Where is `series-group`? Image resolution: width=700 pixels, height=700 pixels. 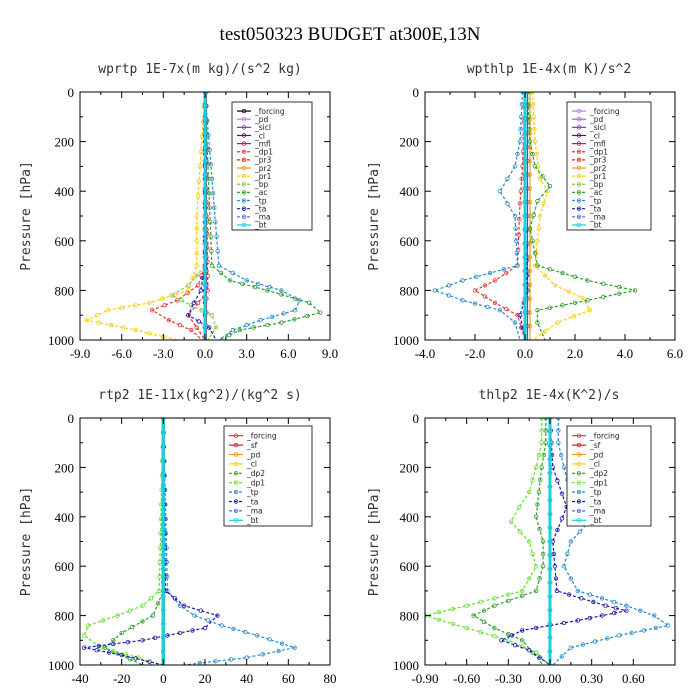
series-group is located at coordinates (189, 541).